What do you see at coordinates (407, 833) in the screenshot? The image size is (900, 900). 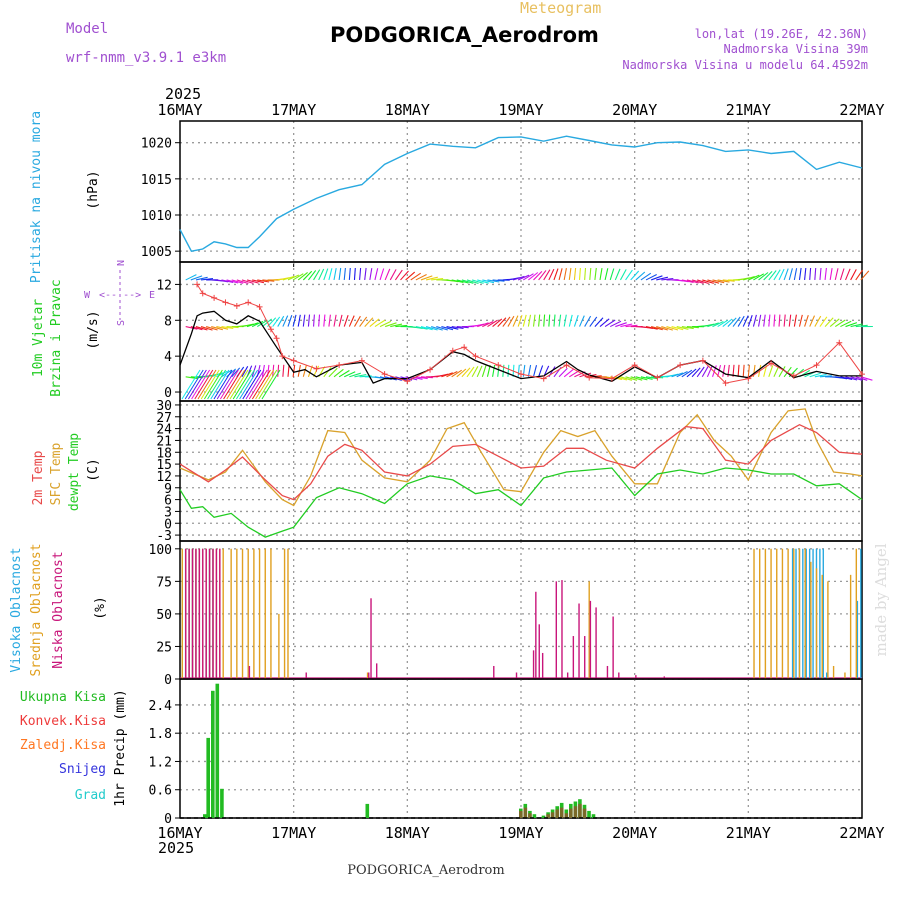 I see `bottom-day-label: 18MAY` at bounding box center [407, 833].